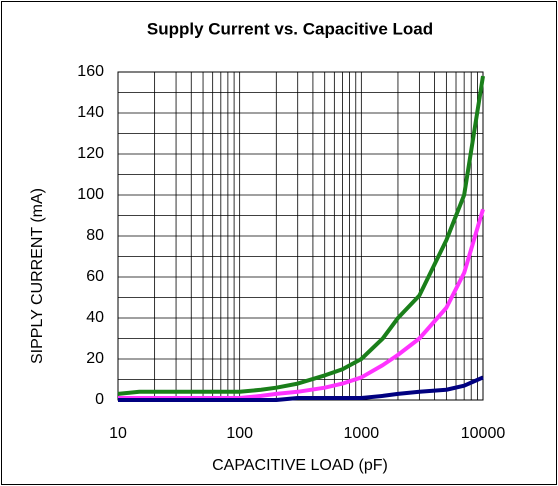 This screenshot has width=558, height=486. I want to click on y-tick-label: 100, so click(90, 194).